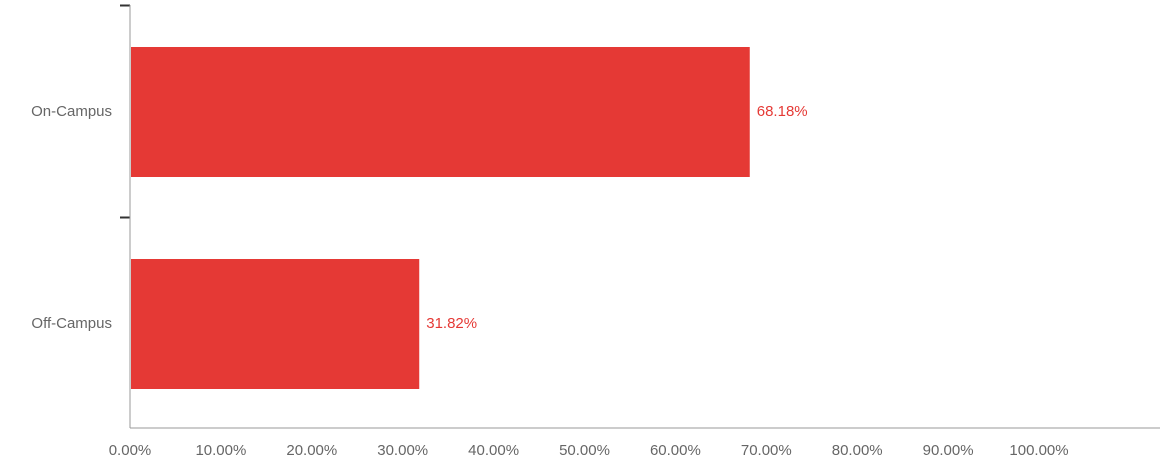  Describe the element at coordinates (402, 450) in the screenshot. I see `x-tick-label: 30.00%` at that location.